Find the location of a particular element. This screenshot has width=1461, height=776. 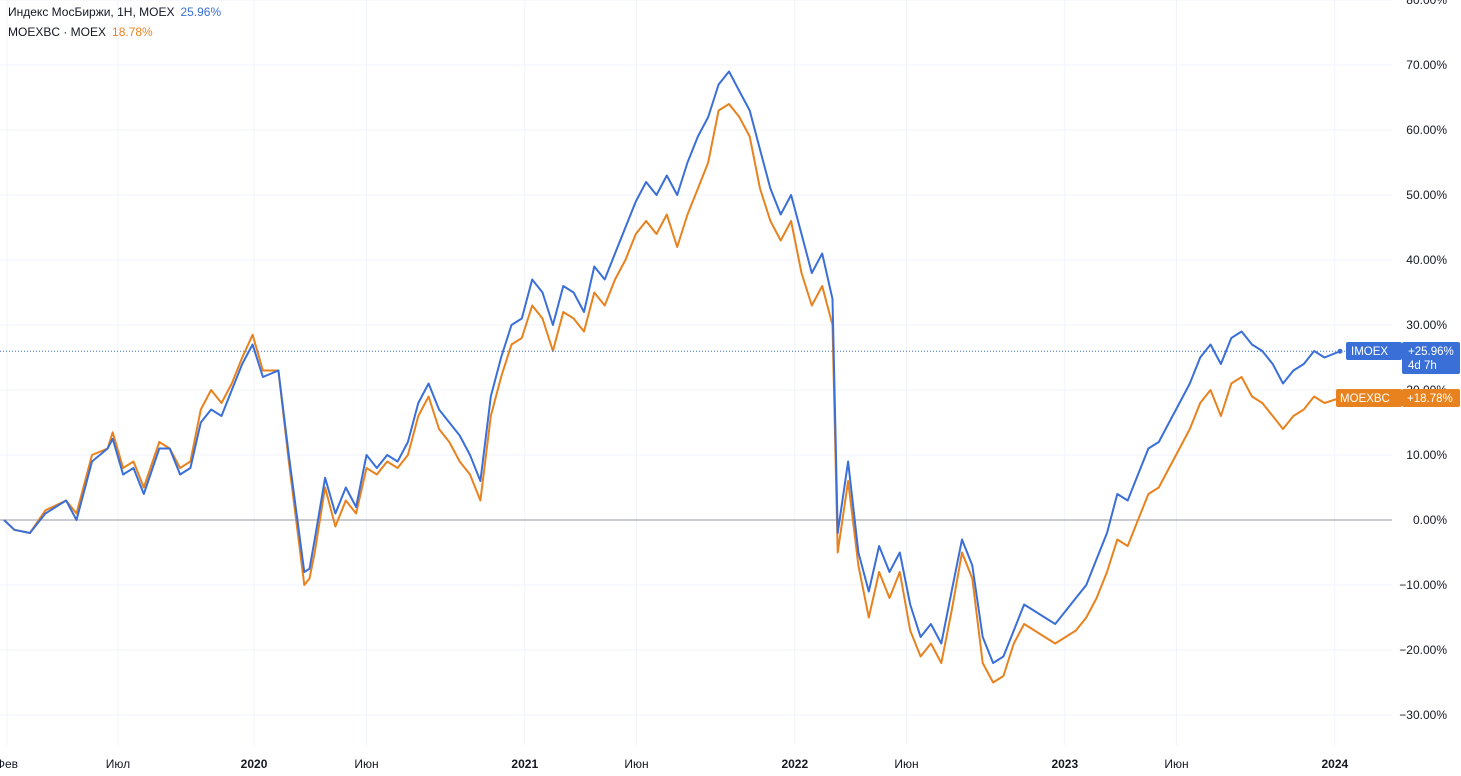

y-tick-label: −20.00% is located at coordinates (1423, 650).